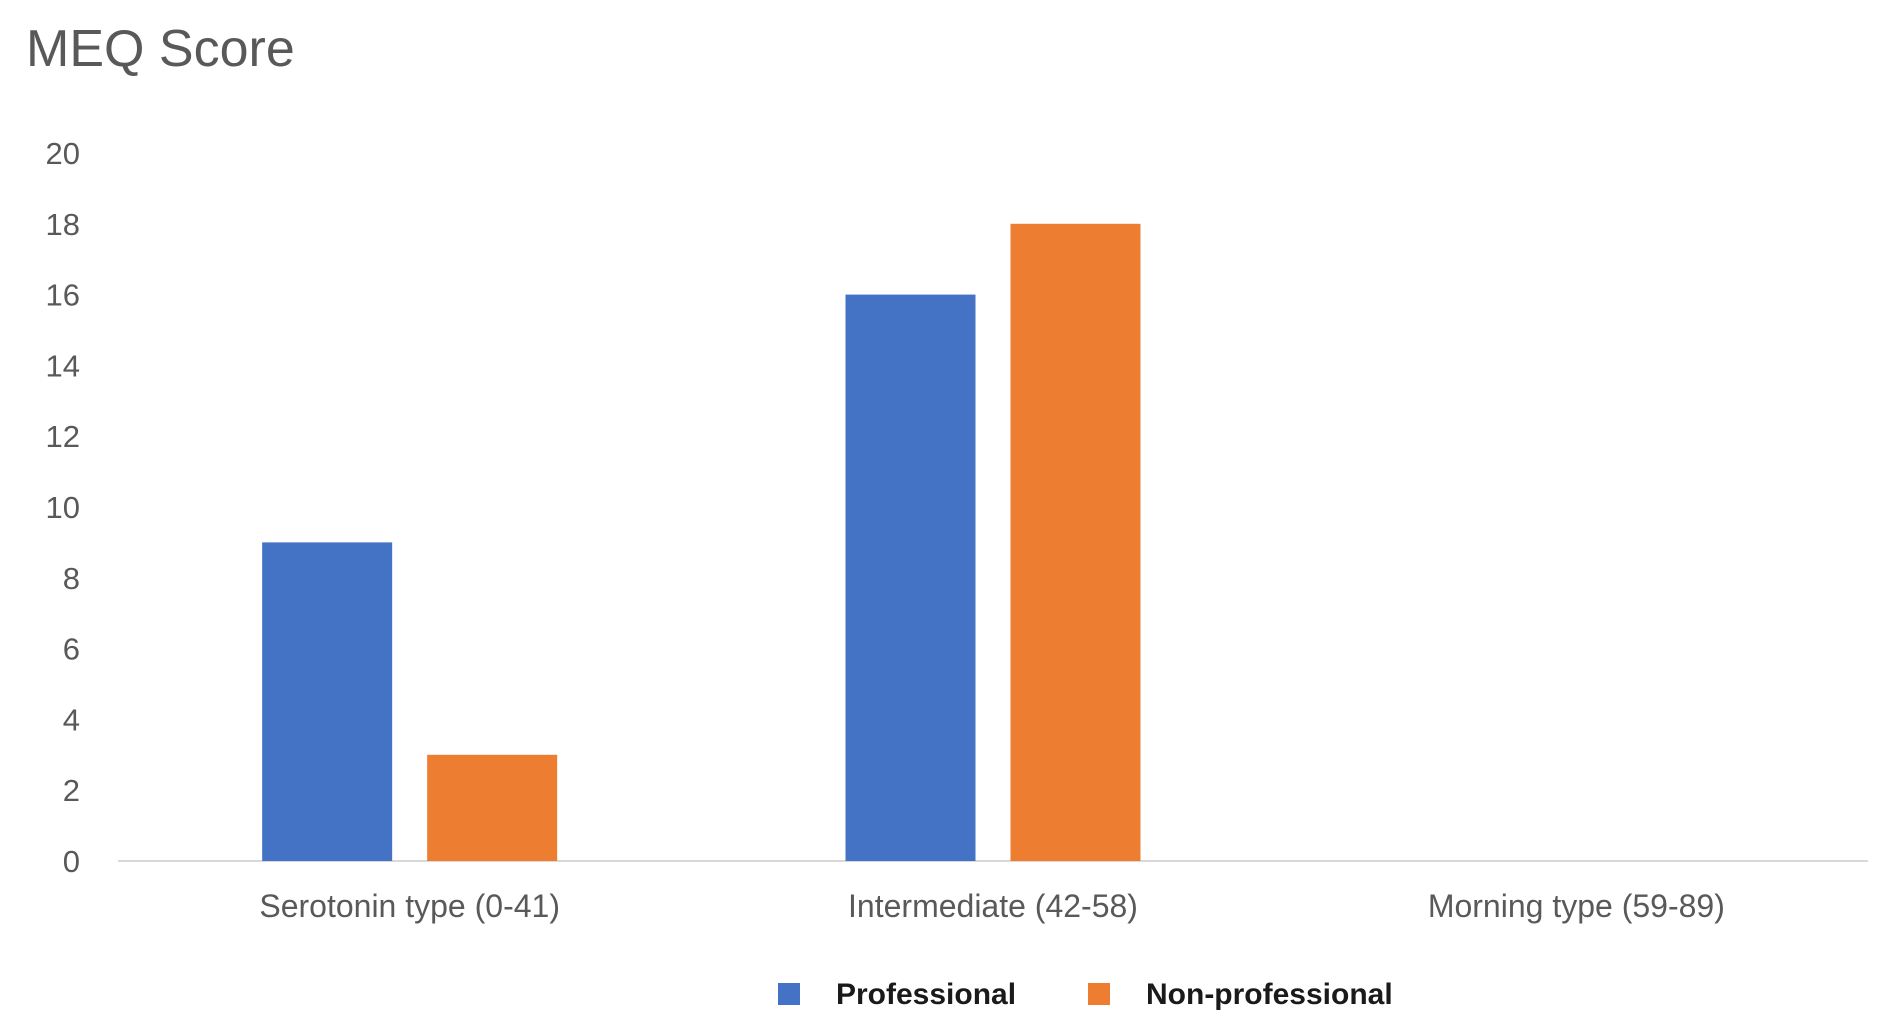 This screenshot has height=1024, width=1890. Describe the element at coordinates (1085, 994) in the screenshot. I see `legend: Professional Non-professional` at that location.